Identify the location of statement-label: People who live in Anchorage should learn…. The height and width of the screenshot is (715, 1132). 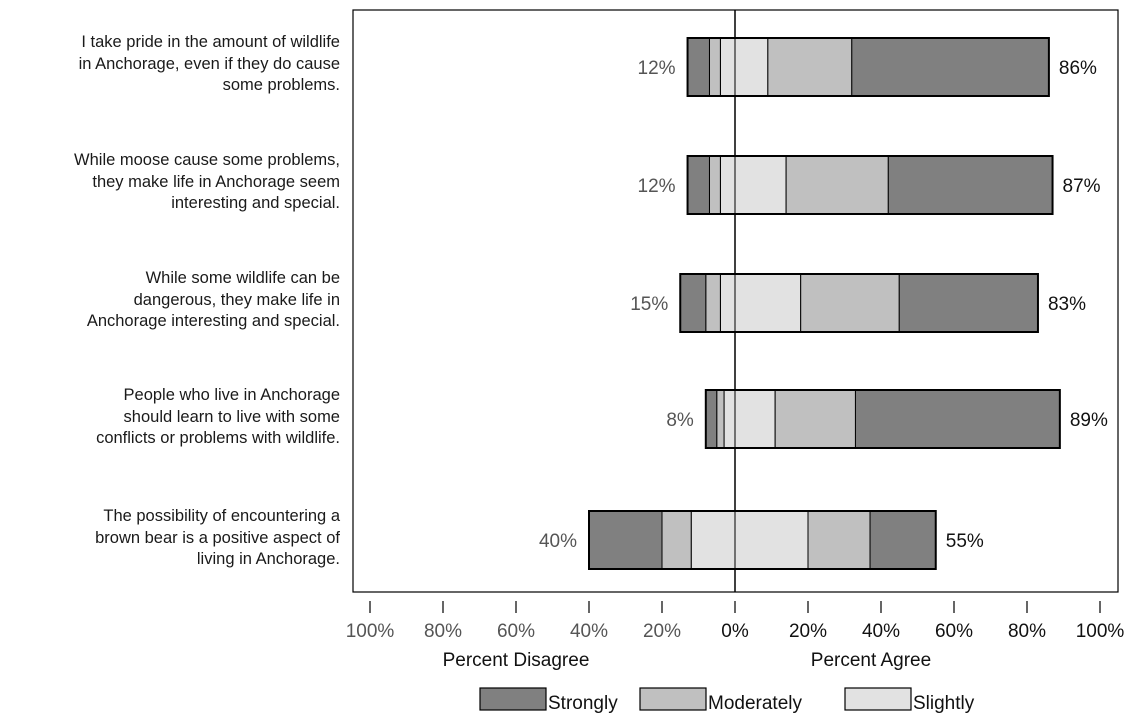
(170, 417).